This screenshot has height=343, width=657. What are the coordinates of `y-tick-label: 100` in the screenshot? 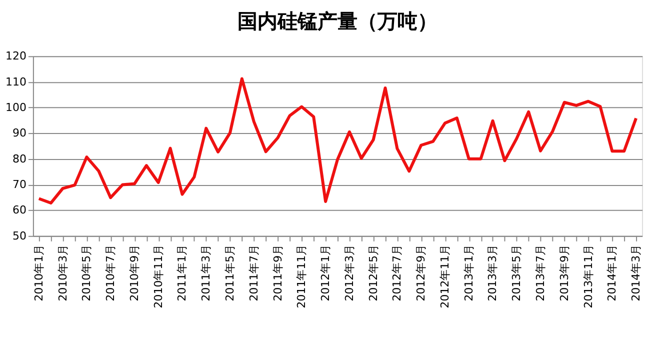 It's located at (16, 107).